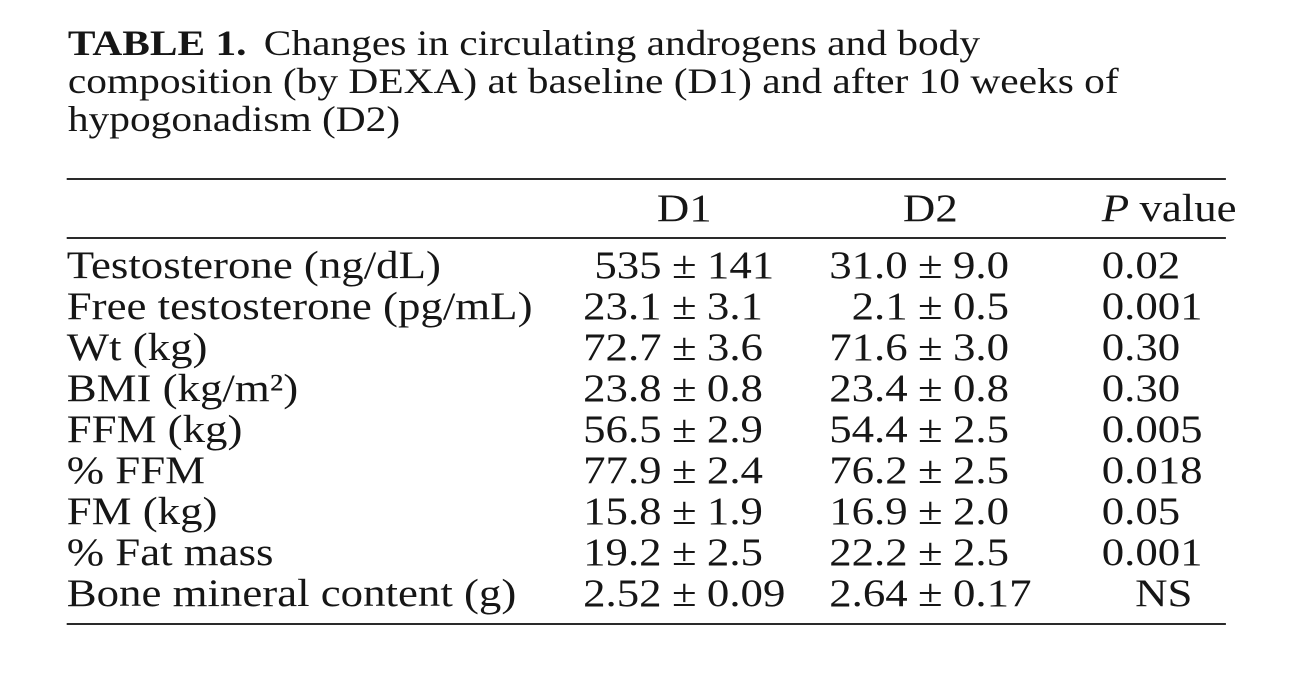 This screenshot has height=688, width=1300. Describe the element at coordinates (137, 347) in the screenshot. I see `row-label: Wt (kg)` at that location.